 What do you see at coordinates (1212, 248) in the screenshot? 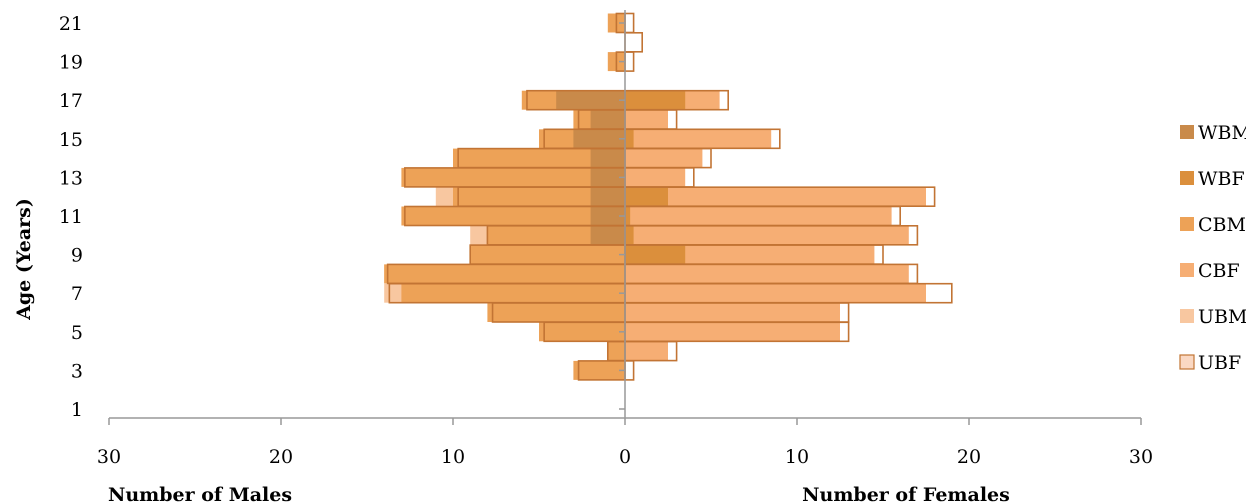
I see `legend: WBM WBF CBM CBF UBM UBF` at bounding box center [1212, 248].